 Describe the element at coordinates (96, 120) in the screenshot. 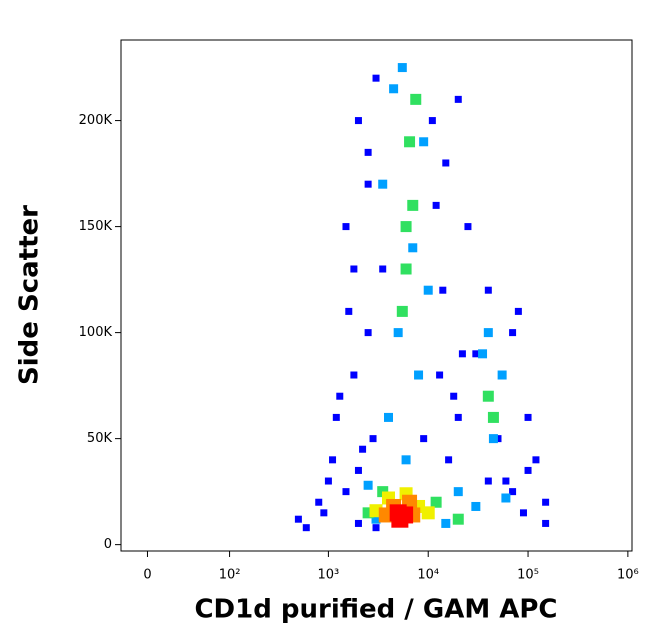

I see `y-tick-label: 200K` at that location.